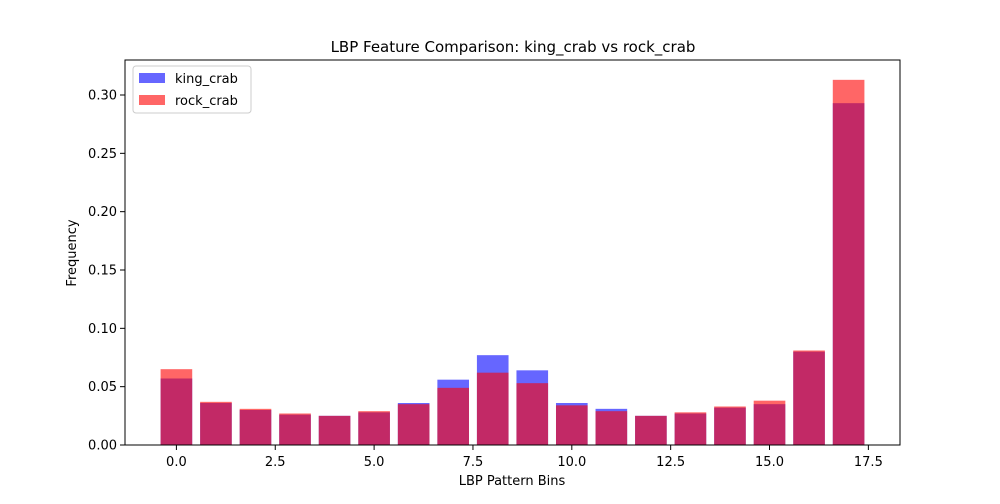  I want to click on legend-swatch-rock-crab, so click(152, 100).